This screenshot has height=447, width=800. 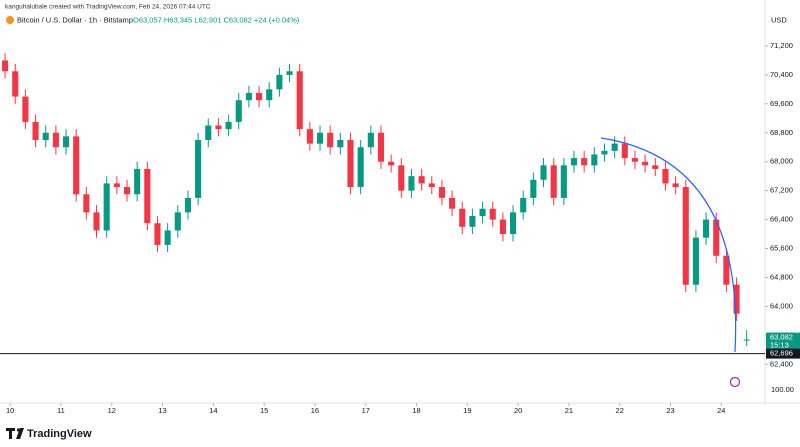 I want to click on y-tick-label: 71,200, so click(x=781, y=45).